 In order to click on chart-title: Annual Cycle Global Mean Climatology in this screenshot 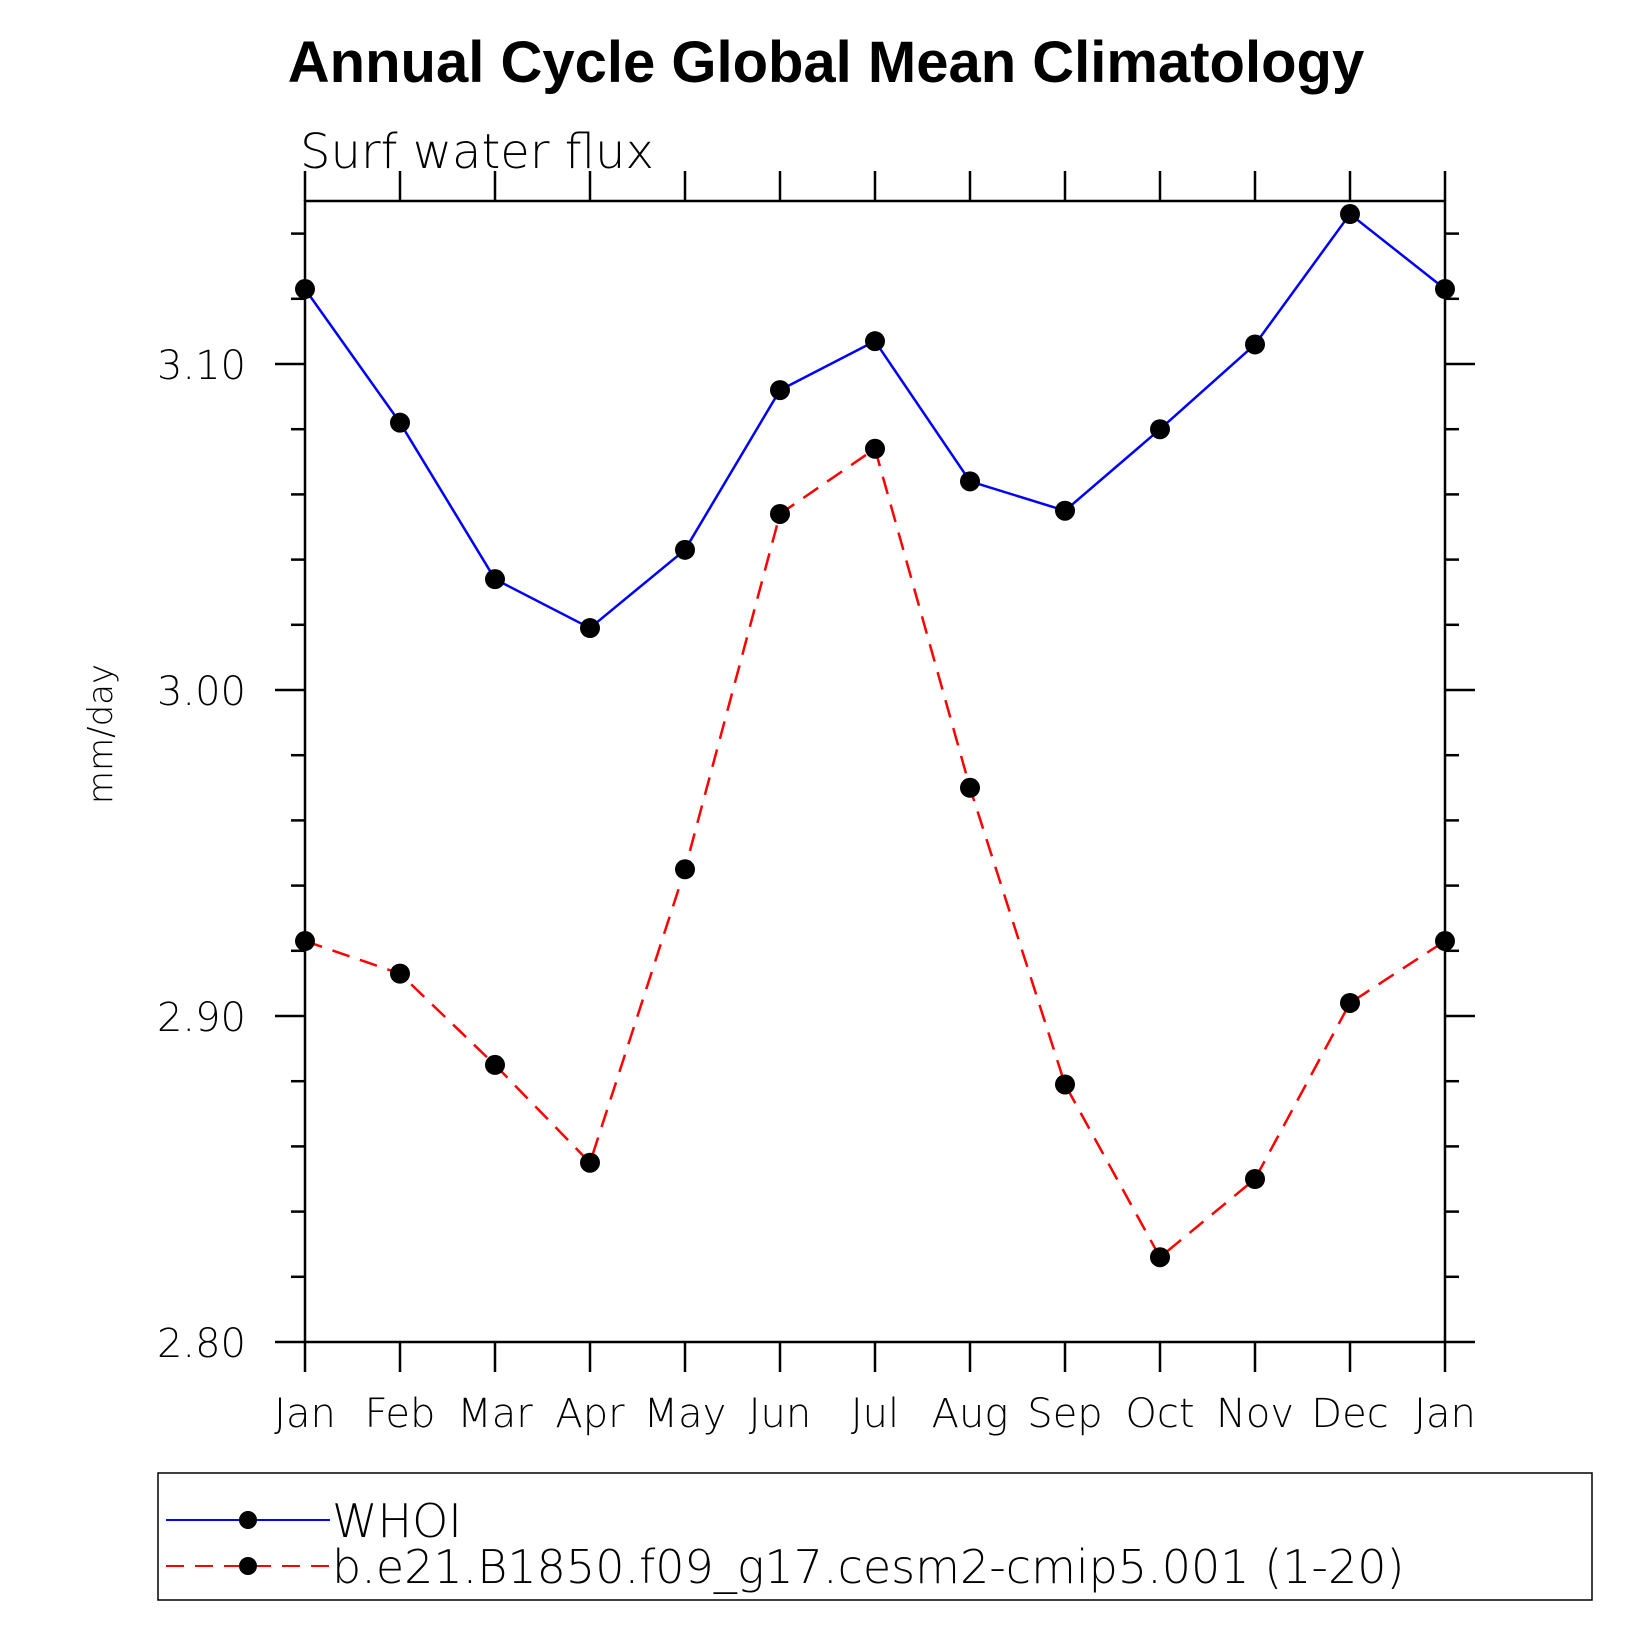, I will do `click(826, 62)`.